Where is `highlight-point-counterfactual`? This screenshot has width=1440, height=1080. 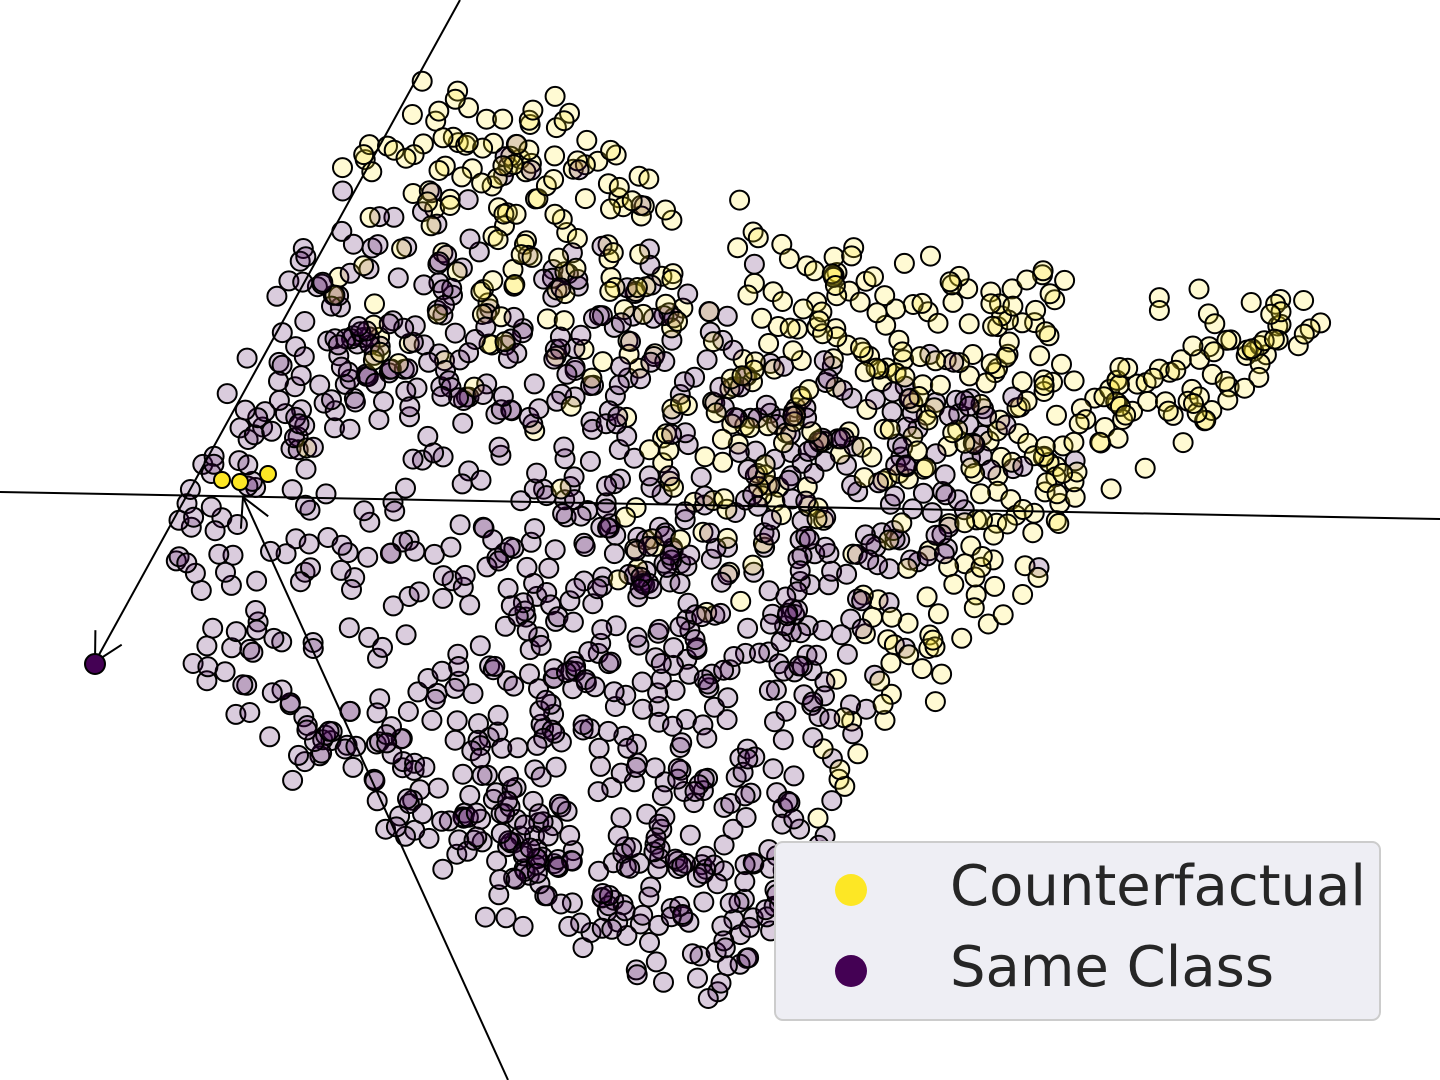 highlight-point-counterfactual is located at coordinates (222, 480).